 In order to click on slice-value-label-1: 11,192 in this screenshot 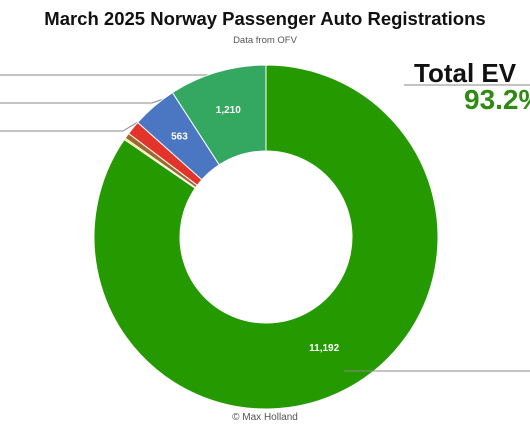, I will do `click(324, 348)`.